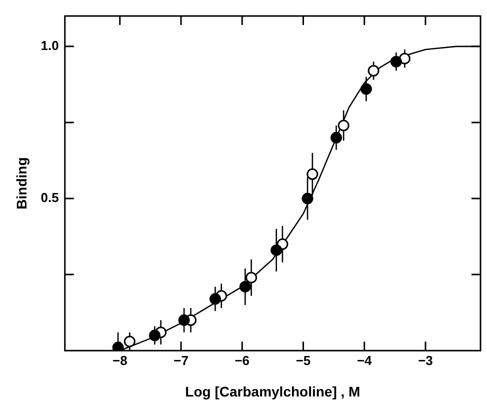 This screenshot has height=413, width=487. Describe the element at coordinates (49, 198) in the screenshot. I see `y-tick-label: 0.5` at that location.